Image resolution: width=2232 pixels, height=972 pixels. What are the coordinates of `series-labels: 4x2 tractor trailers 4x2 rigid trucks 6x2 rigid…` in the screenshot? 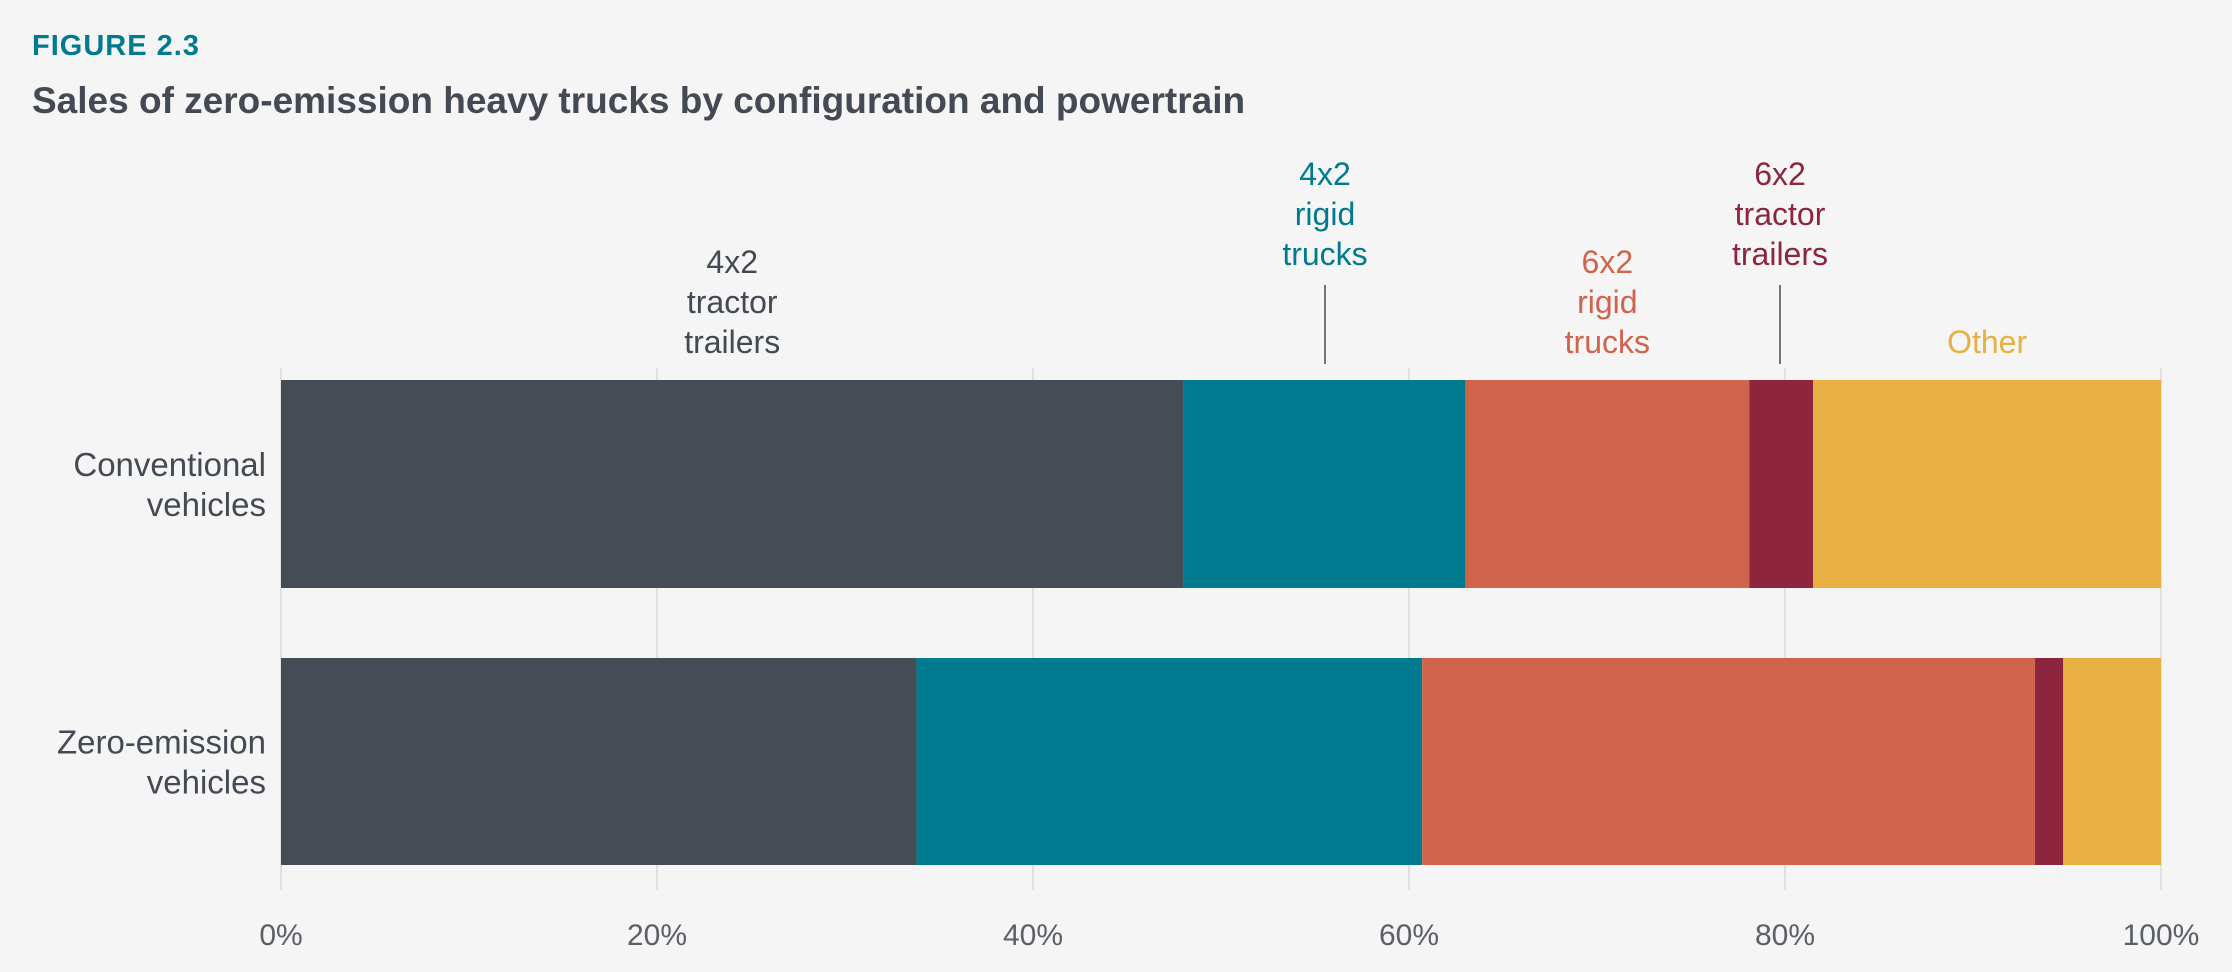 It's located at (1355, 260).